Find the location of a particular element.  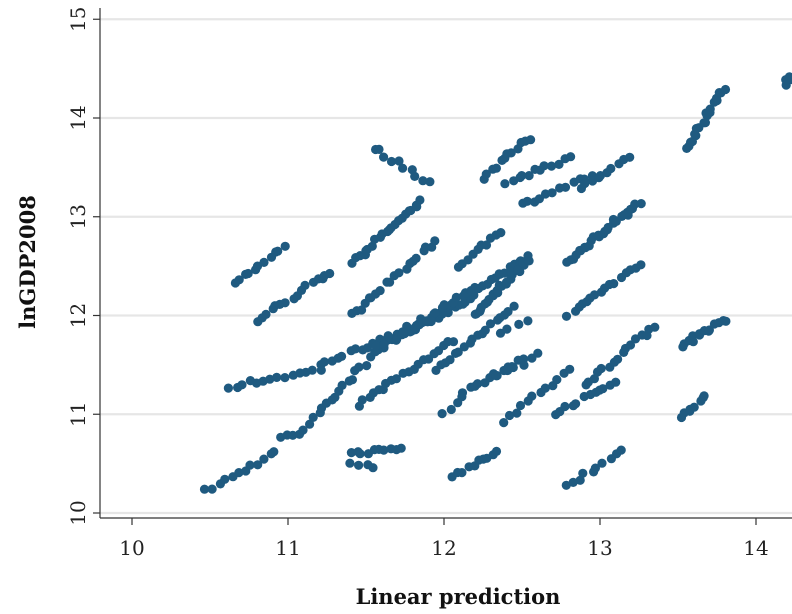

x-tick-label: 10 is located at coordinates (131, 548).